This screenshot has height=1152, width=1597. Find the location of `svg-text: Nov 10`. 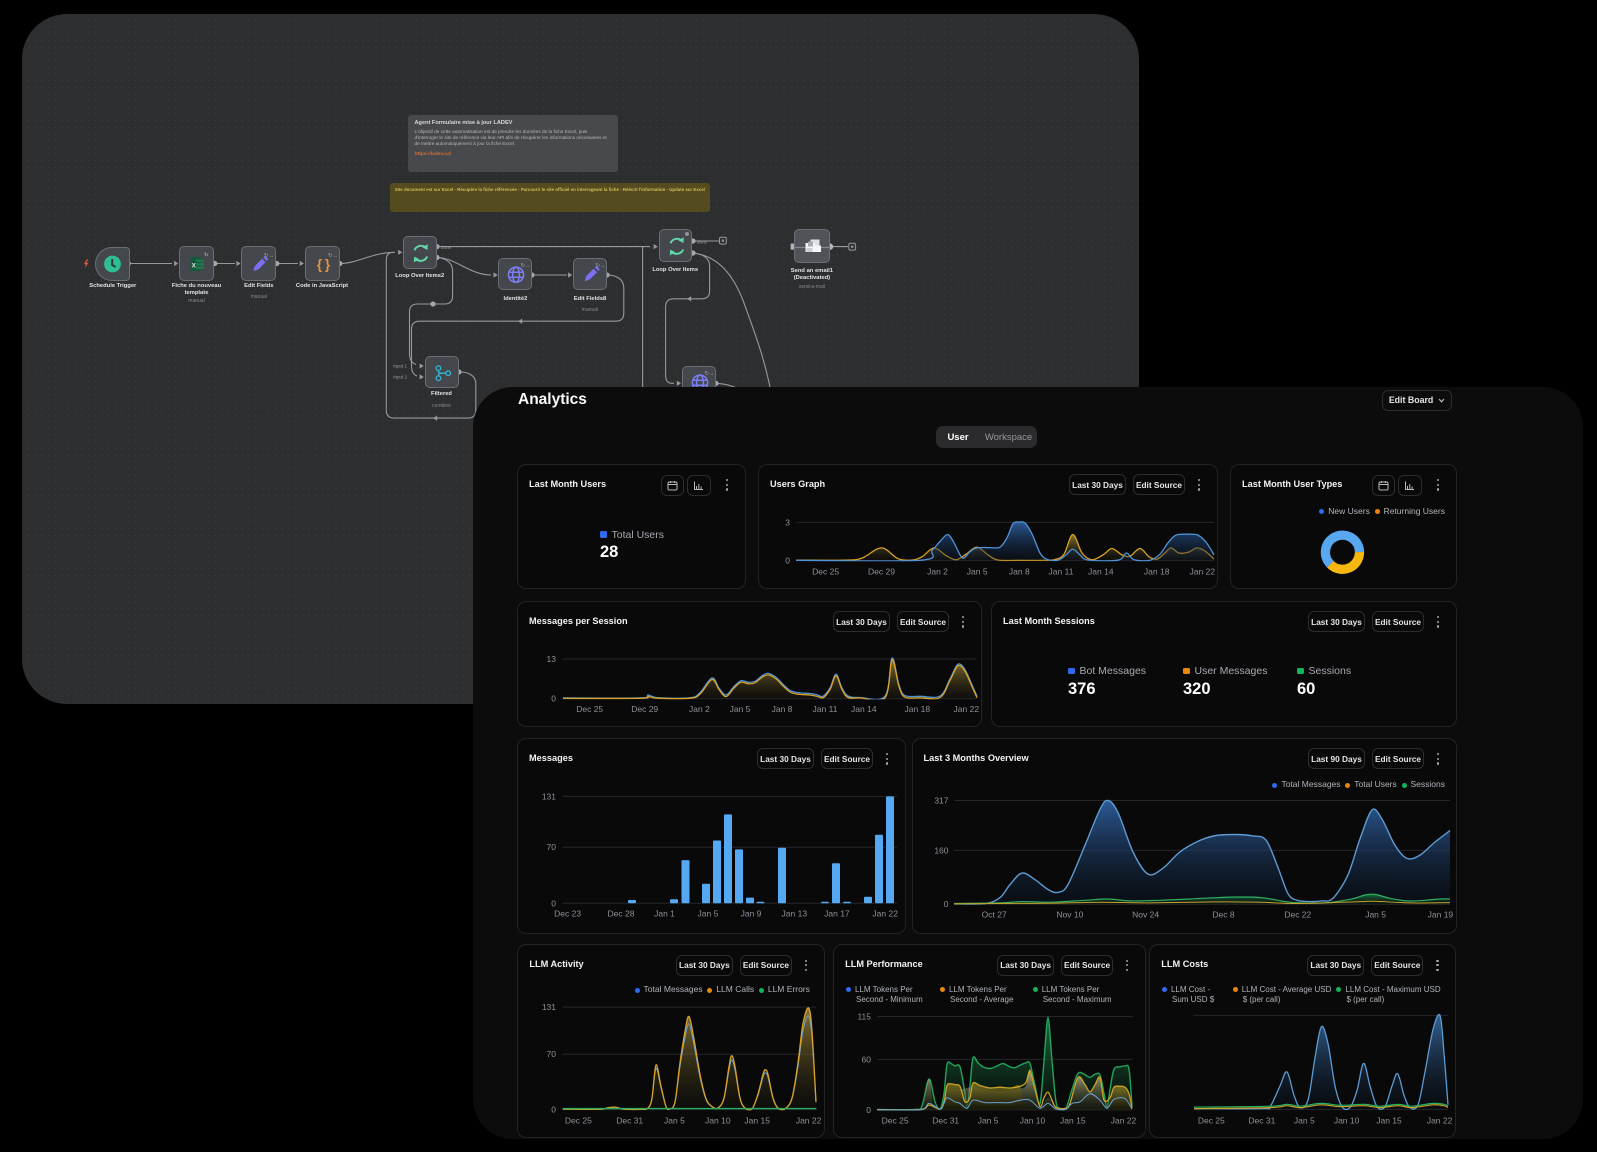

svg-text: Nov 10 is located at coordinates (1069, 915).